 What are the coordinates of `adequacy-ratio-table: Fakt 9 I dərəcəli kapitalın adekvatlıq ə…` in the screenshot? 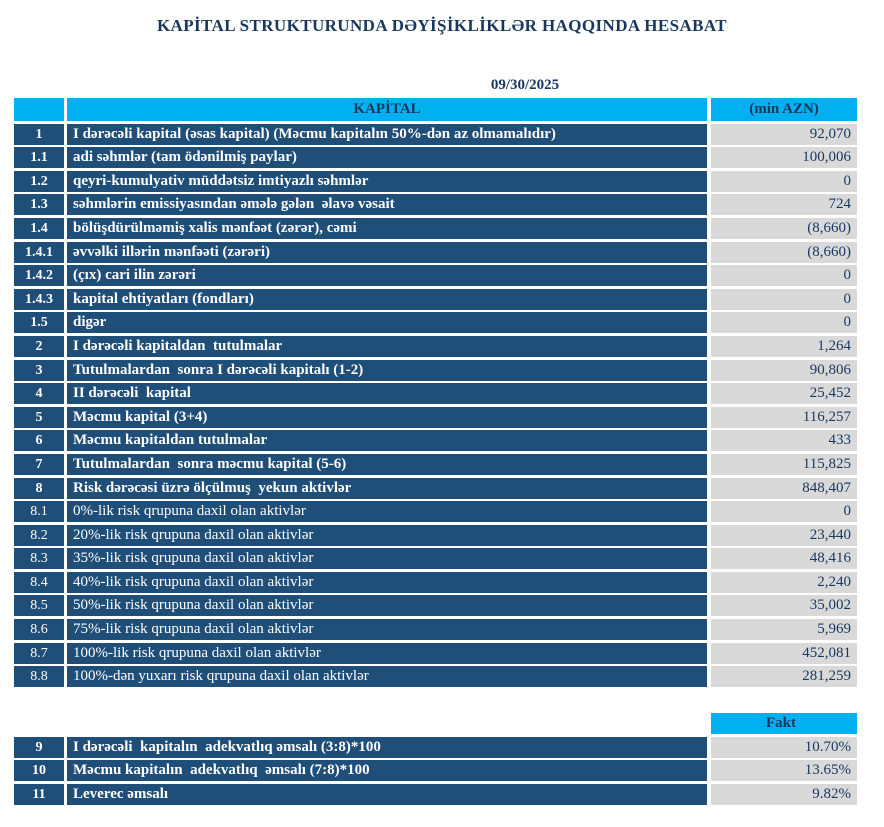 It's located at (435, 760).